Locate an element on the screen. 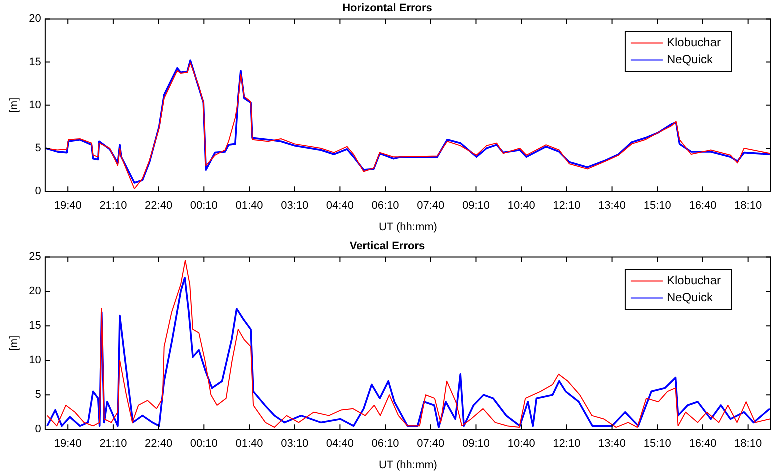 The width and height of the screenshot is (773, 476). chart-title: Horizontal Errors is located at coordinates (387, 8).